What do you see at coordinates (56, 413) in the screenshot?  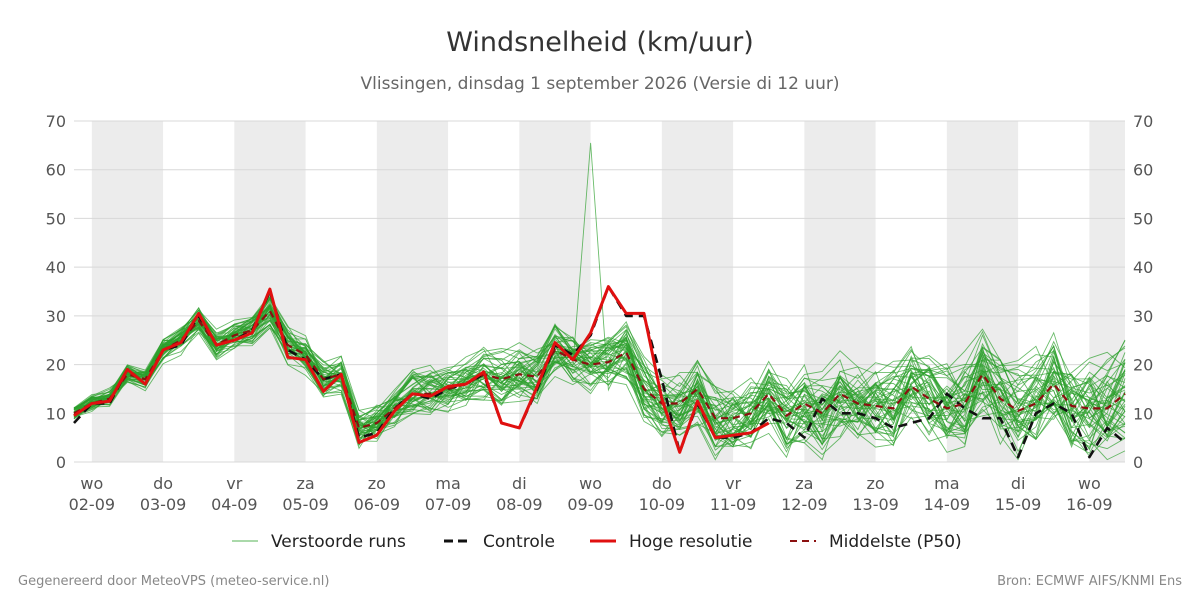 I see `y-tick-label-left: 10` at bounding box center [56, 413].